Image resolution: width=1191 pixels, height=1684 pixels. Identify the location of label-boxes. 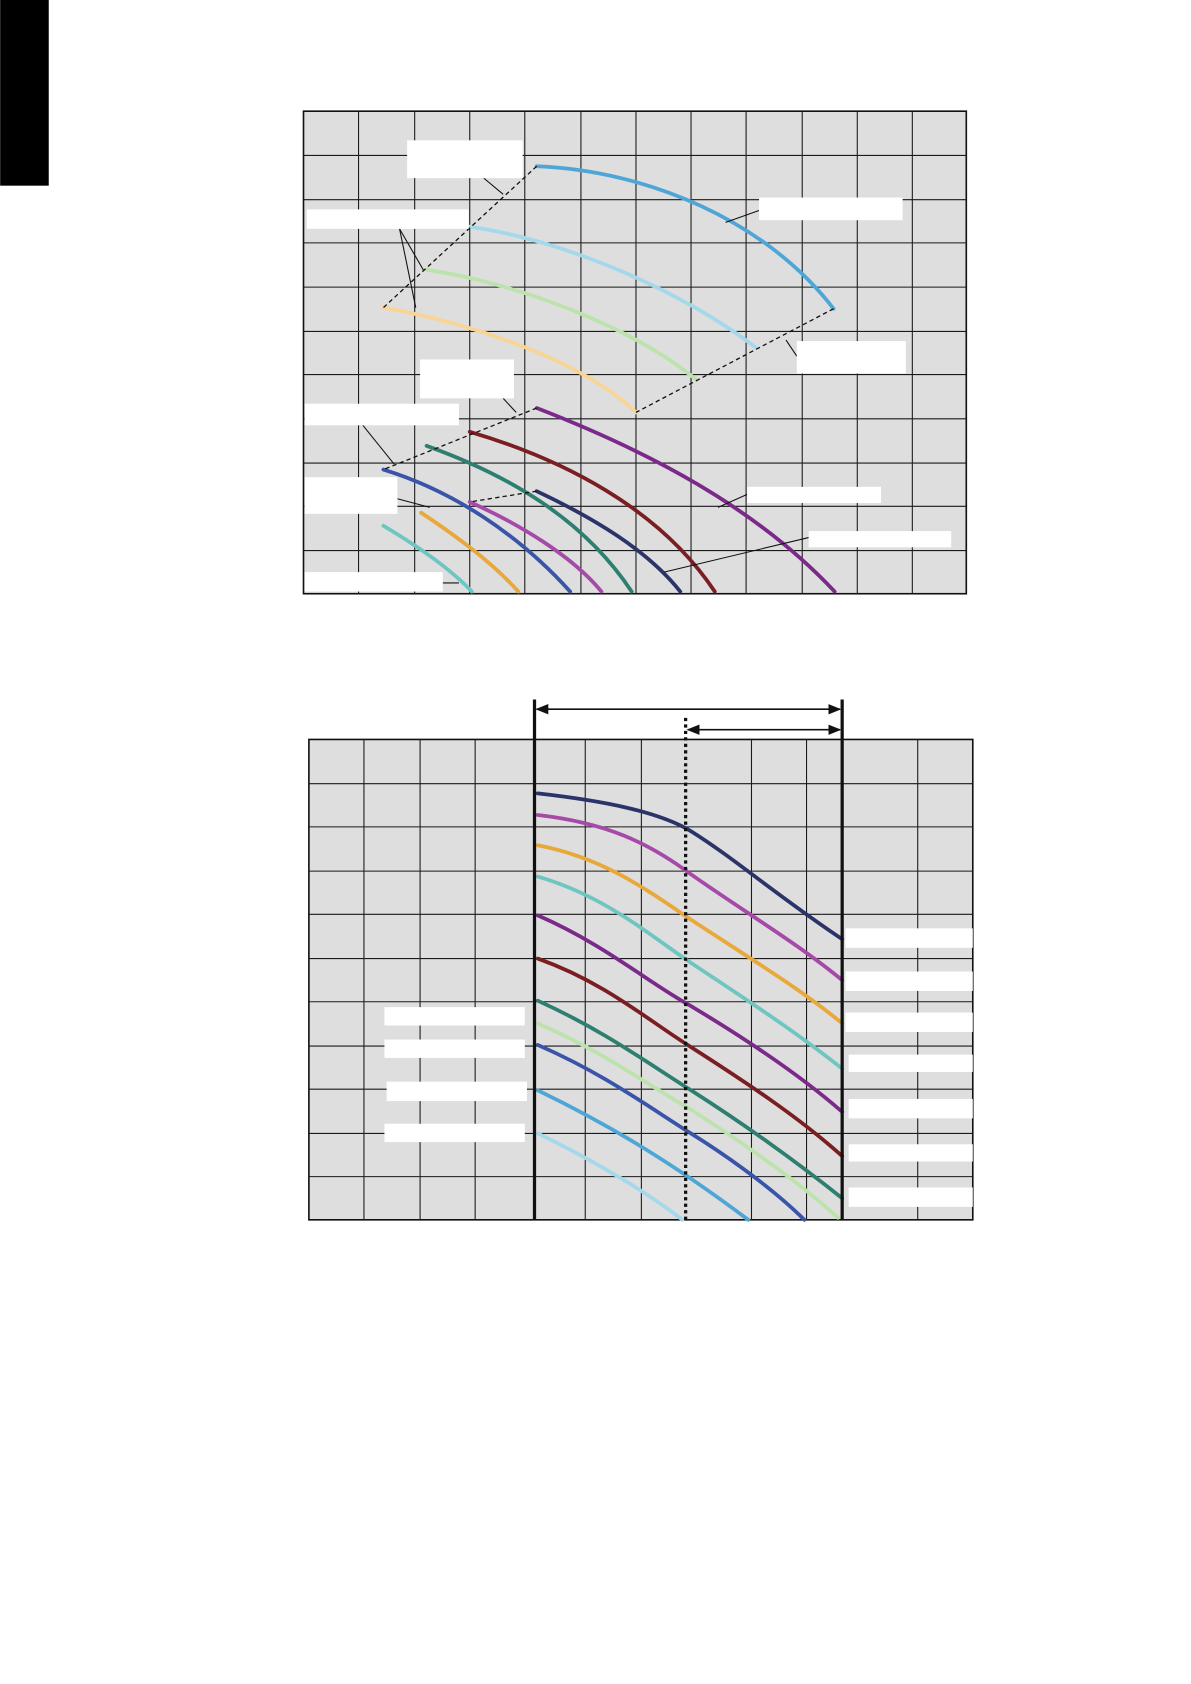
(678, 1067).